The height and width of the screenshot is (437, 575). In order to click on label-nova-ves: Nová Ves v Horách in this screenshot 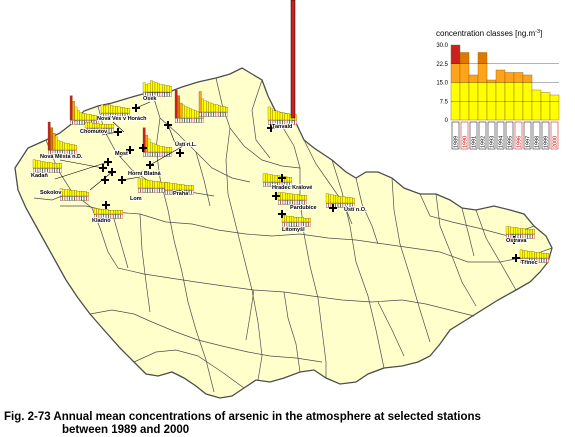, I will do `click(122, 119)`.